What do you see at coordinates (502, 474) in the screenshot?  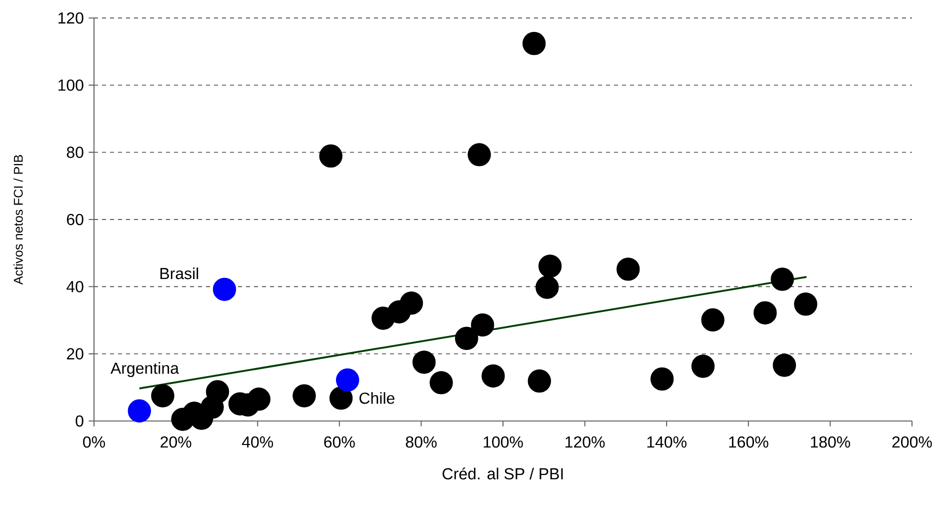 I see `x-axis-title: Créd. al SP / PBI` at bounding box center [502, 474].